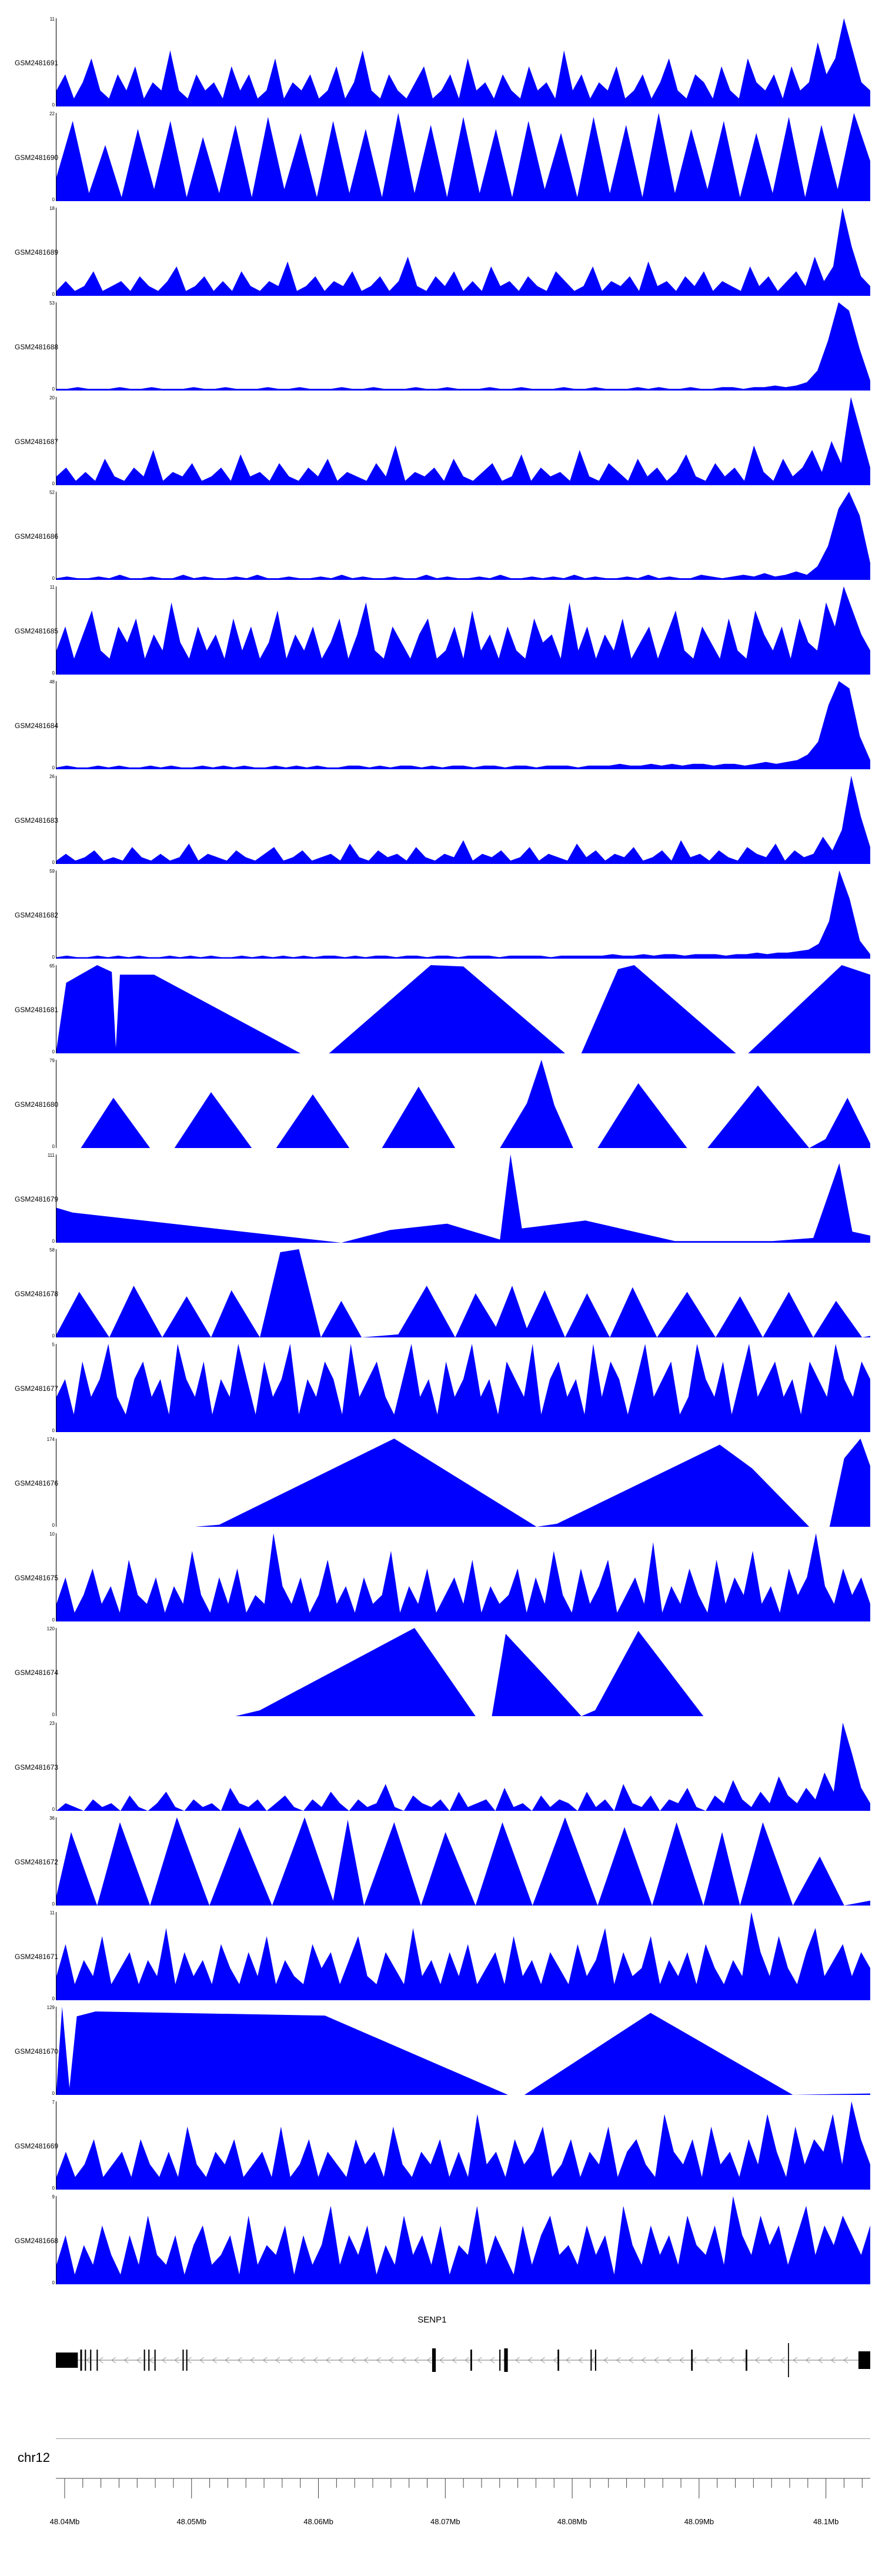  I want to click on signal-track-row: GSM2481677 5 0, so click(441, 1388).